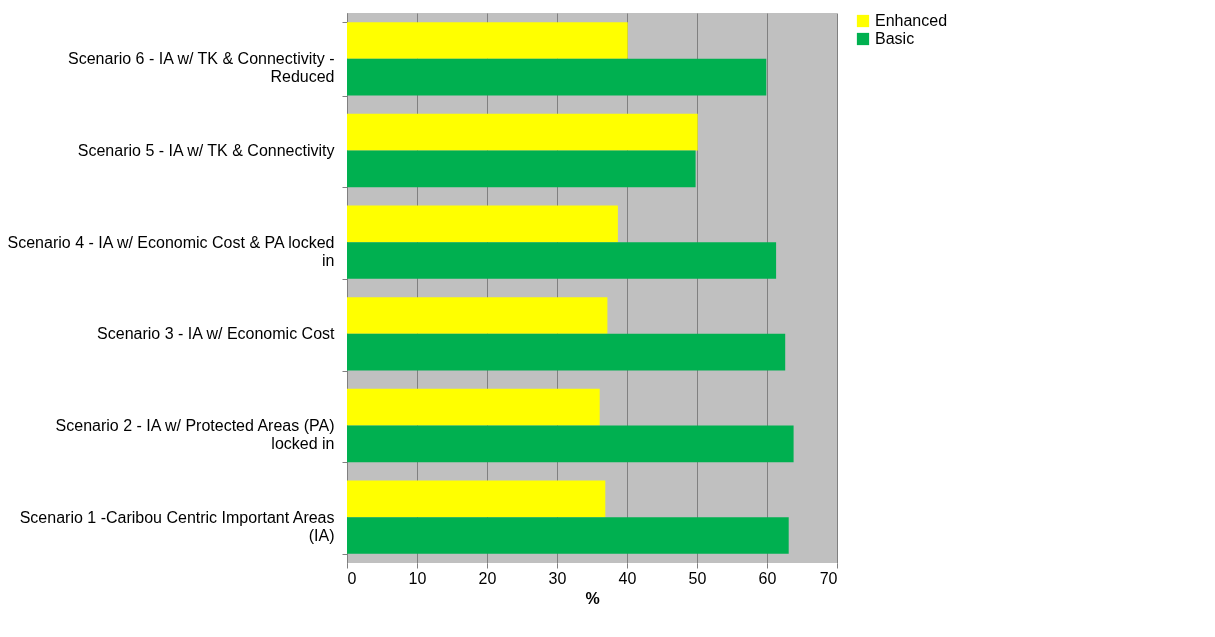 Image resolution: width=1215 pixels, height=637 pixels. What do you see at coordinates (177, 526) in the screenshot?
I see `y-tick-label: Scenario 1 -Caribou Centric Important Areas (IA)` at bounding box center [177, 526].